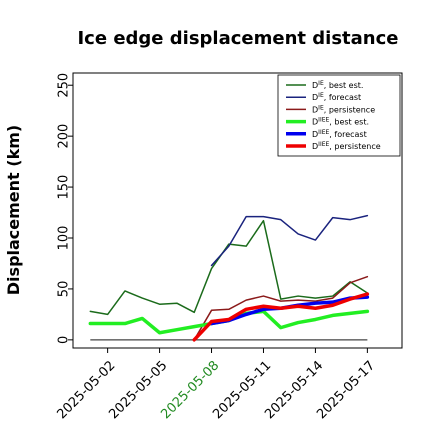  I want to click on y-tick-label: 250, so click(64, 85).